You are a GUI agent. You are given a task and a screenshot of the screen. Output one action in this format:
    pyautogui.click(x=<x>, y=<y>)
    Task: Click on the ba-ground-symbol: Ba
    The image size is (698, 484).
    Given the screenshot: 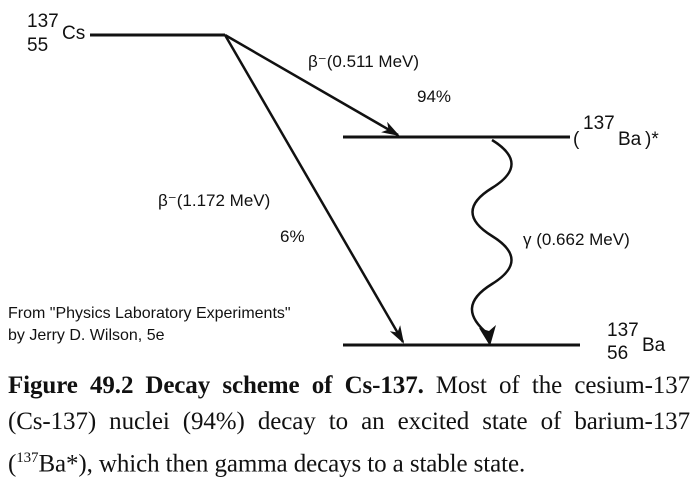 What is the action you would take?
    pyautogui.click(x=654, y=345)
    